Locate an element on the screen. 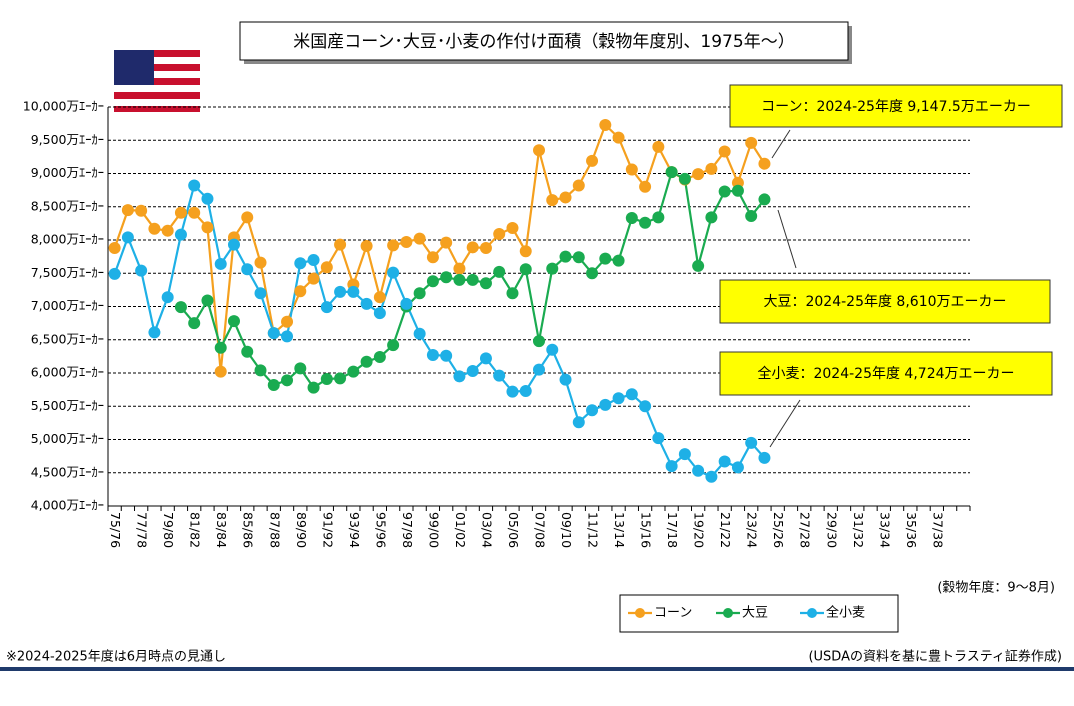 The width and height of the screenshot is (1074, 706). legend-label: コーン is located at coordinates (673, 613).